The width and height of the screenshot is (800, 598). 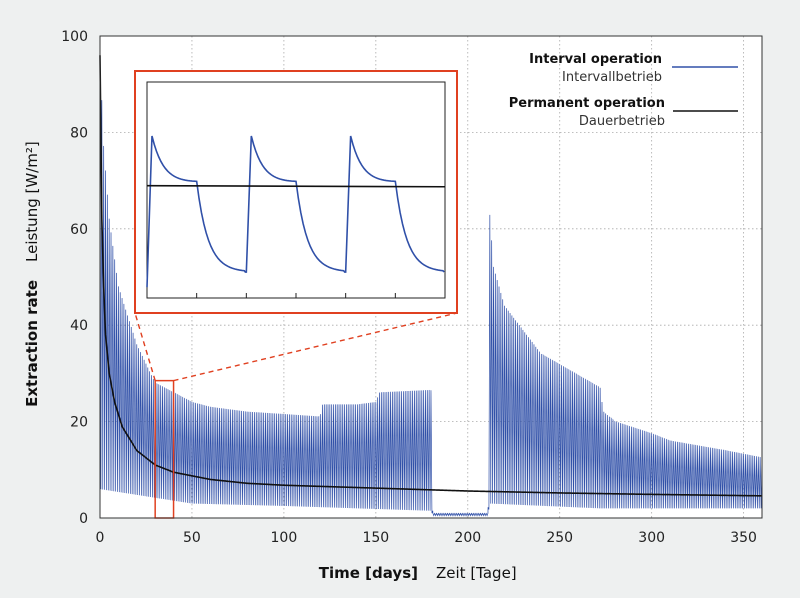 What do you see at coordinates (74, 278) in the screenshot?
I see `y-tick-labels: 0 20 40 60 80 100` at bounding box center [74, 278].